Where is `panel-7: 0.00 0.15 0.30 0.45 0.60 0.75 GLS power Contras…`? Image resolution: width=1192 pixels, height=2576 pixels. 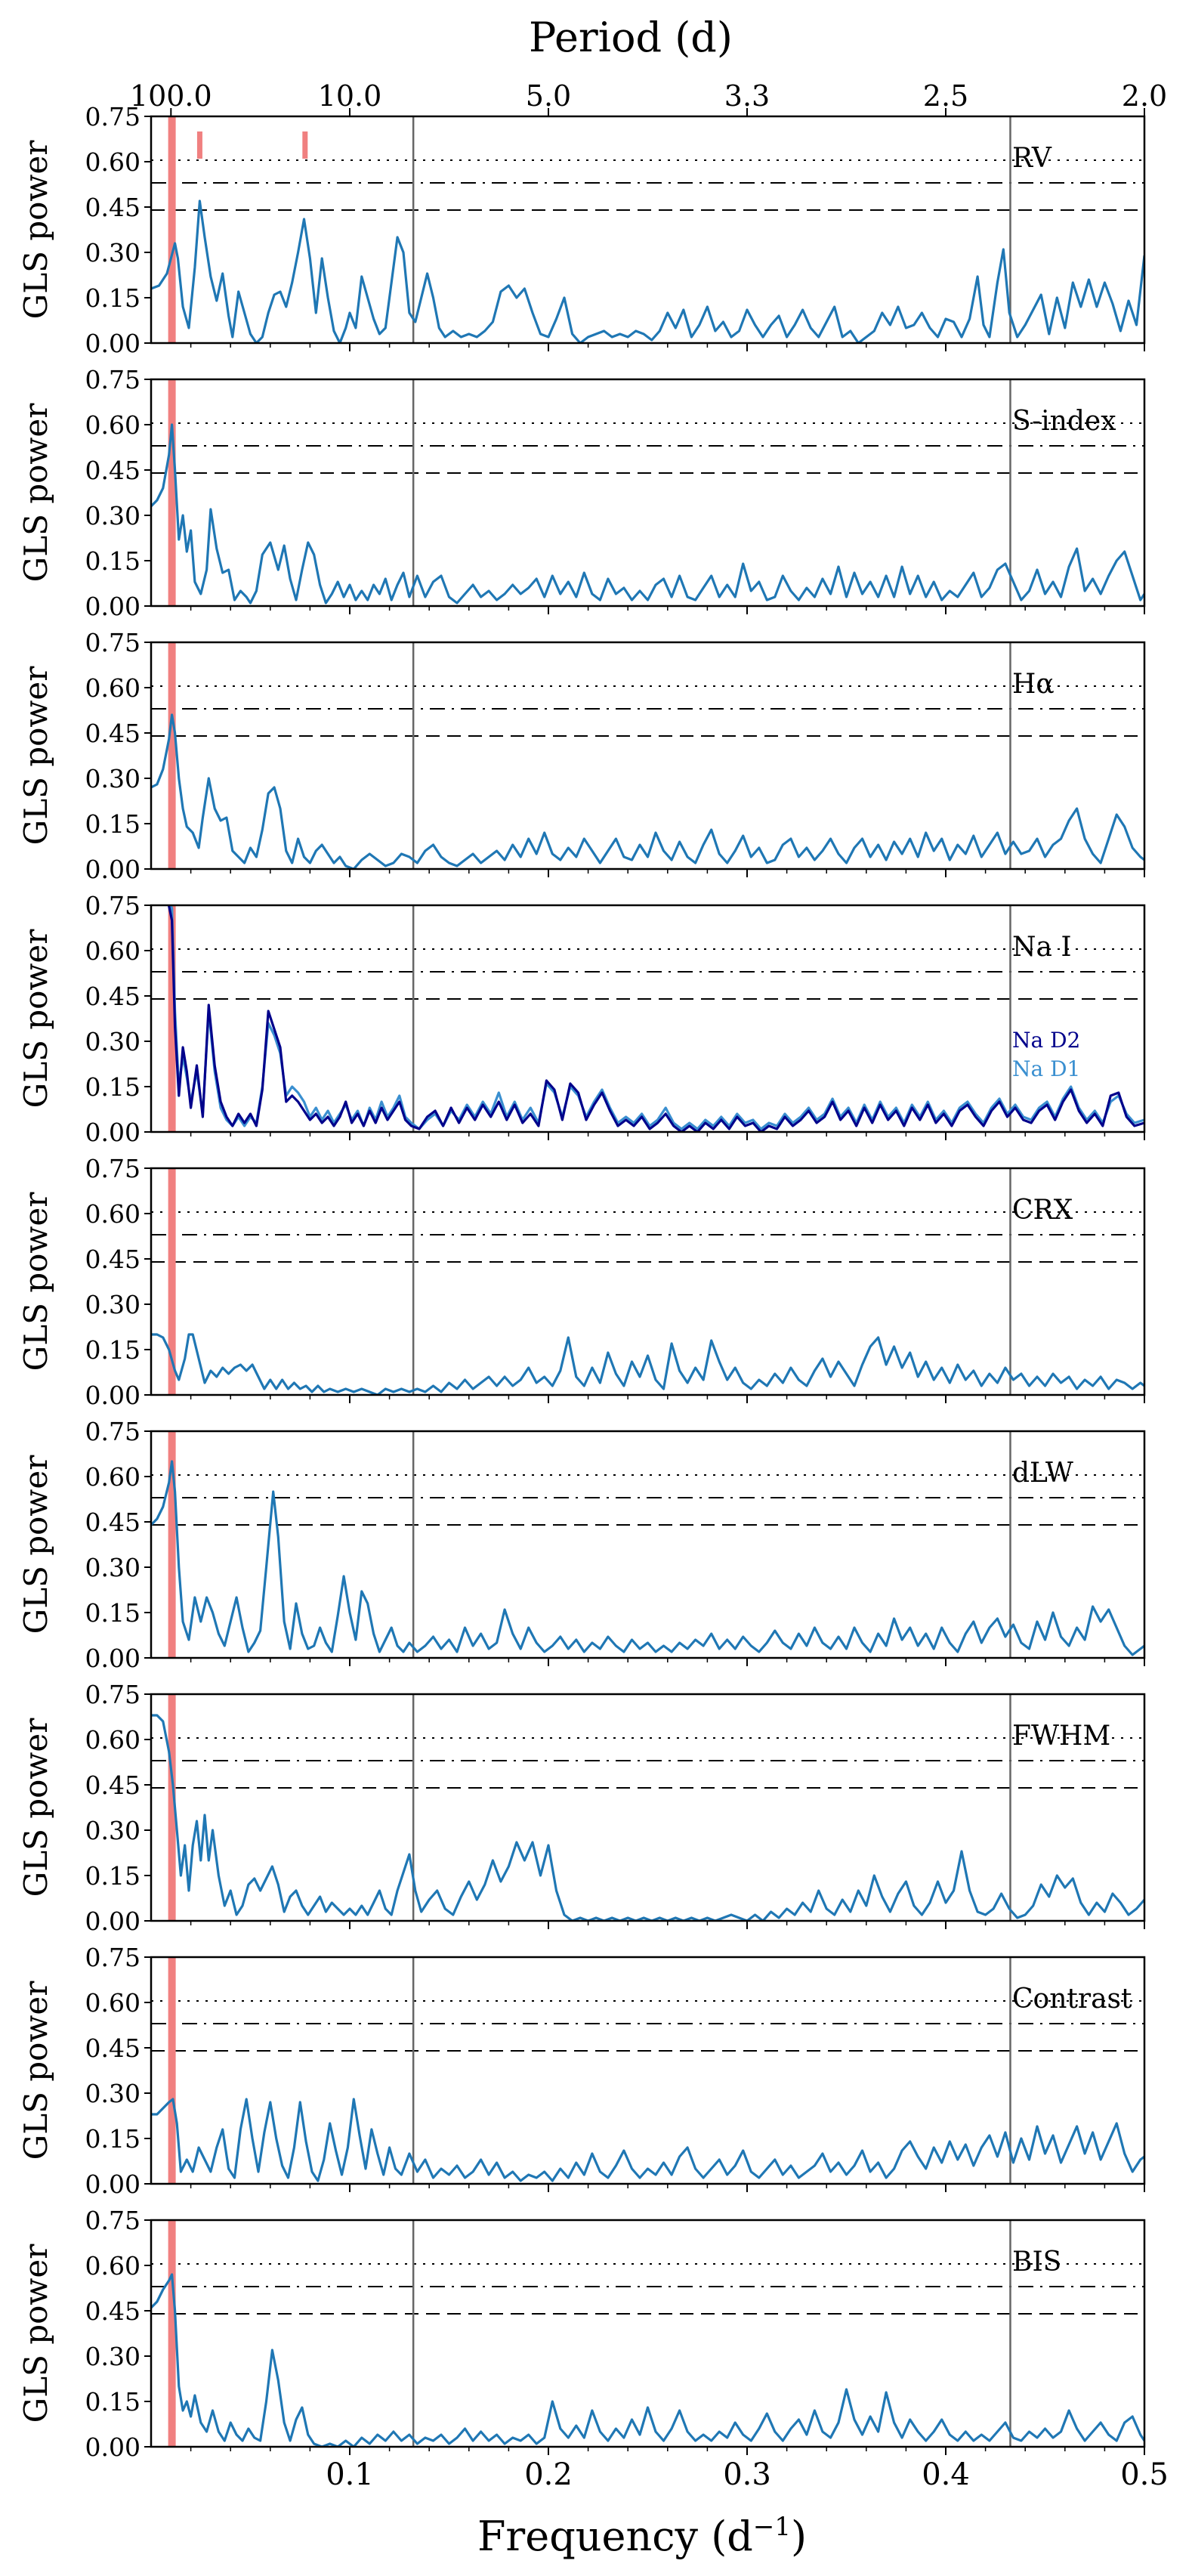
panel-7: 0.00 0.15 0.30 0.45 0.60 0.75 GLS power Contras… is located at coordinates (581, 2071).